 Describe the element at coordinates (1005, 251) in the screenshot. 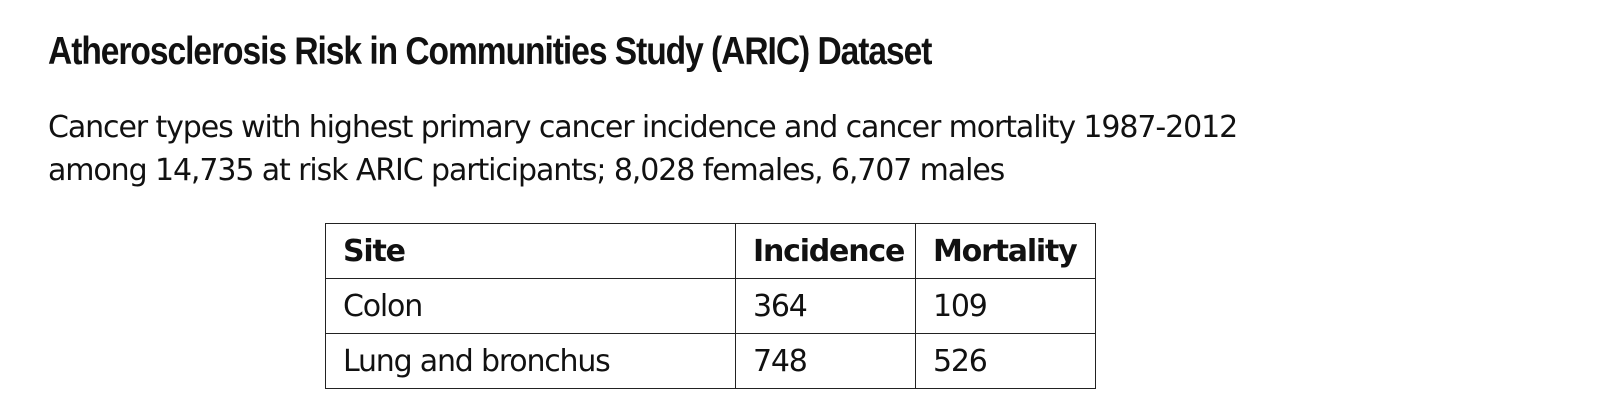

I see `header-mortality: Mortality` at that location.